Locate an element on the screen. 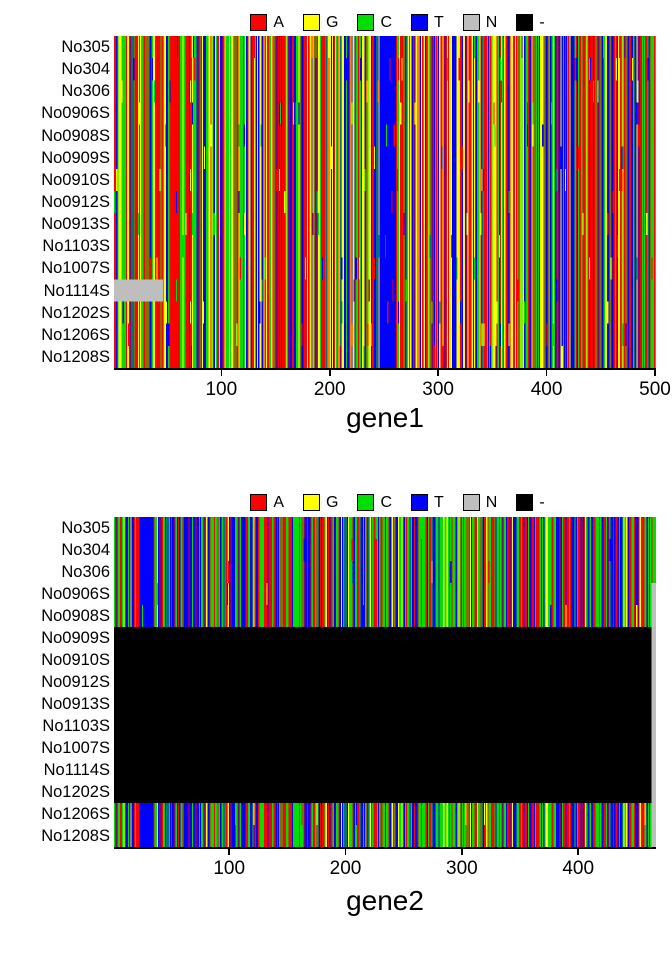 The height and width of the screenshot is (960, 672). x-tick-label-500: 500 is located at coordinates (655, 389).